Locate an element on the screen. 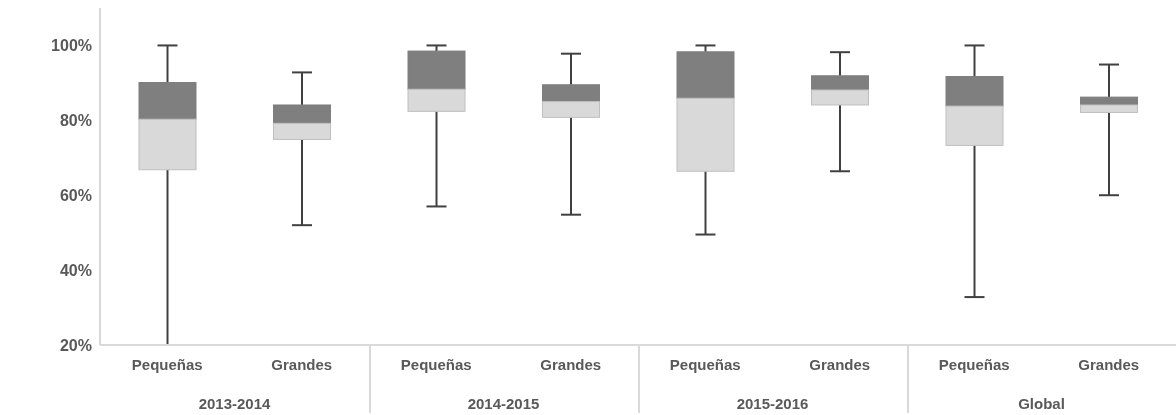 Image resolution: width=1176 pixels, height=415 pixels. y-tick-label: 60% is located at coordinates (75, 195).